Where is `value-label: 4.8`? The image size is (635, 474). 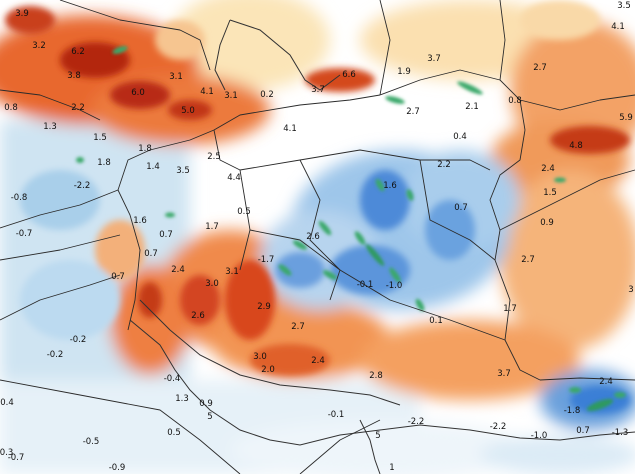 value-label: 4.8 is located at coordinates (576, 146).